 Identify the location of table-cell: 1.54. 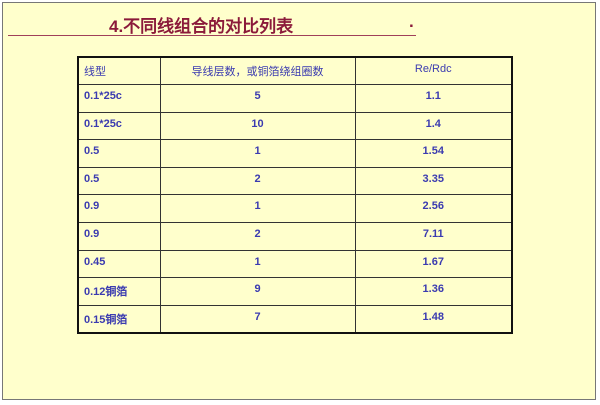
(433, 153).